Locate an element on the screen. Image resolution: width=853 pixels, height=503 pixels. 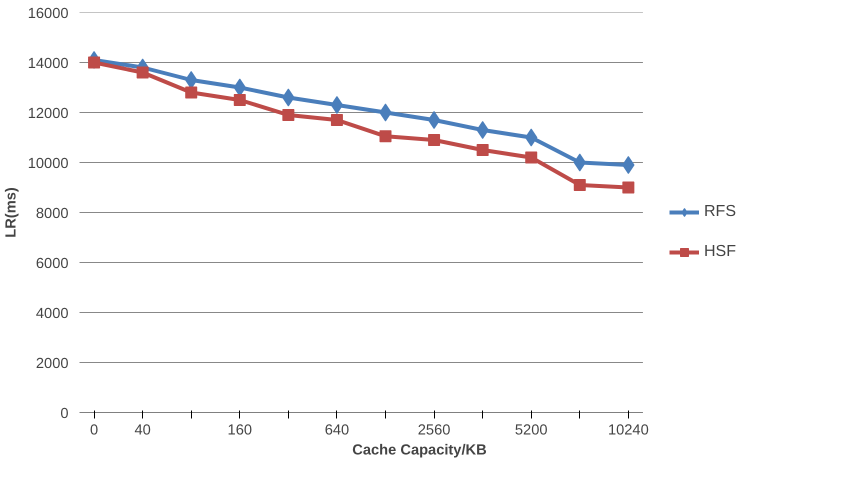
x-tick-label: 160 is located at coordinates (240, 430).